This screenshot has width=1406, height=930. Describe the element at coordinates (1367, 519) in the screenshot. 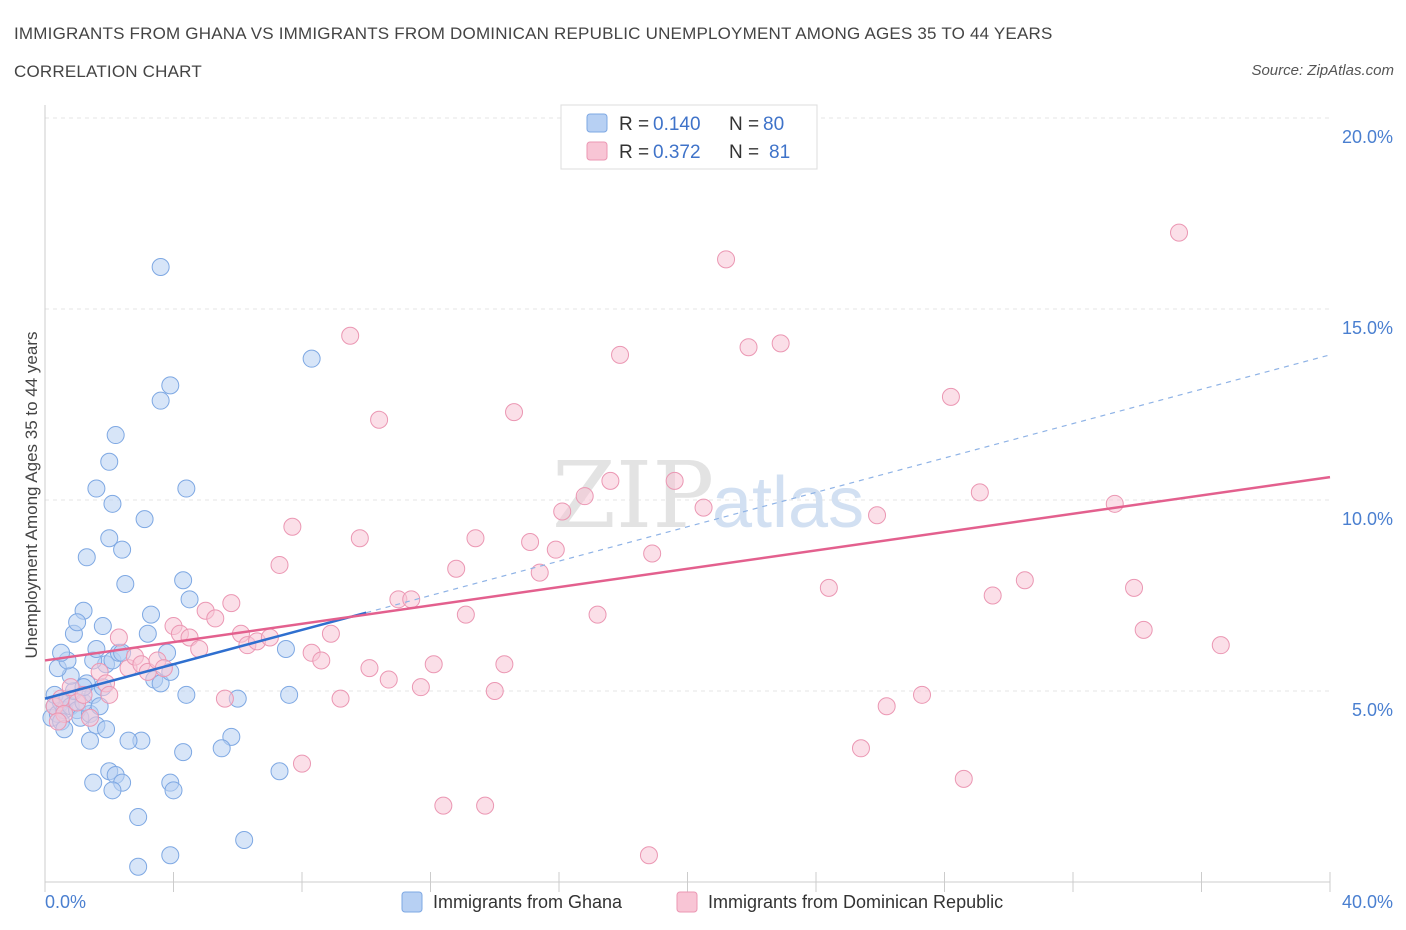

I see `y-tick-label-1: 10.0%` at that location.